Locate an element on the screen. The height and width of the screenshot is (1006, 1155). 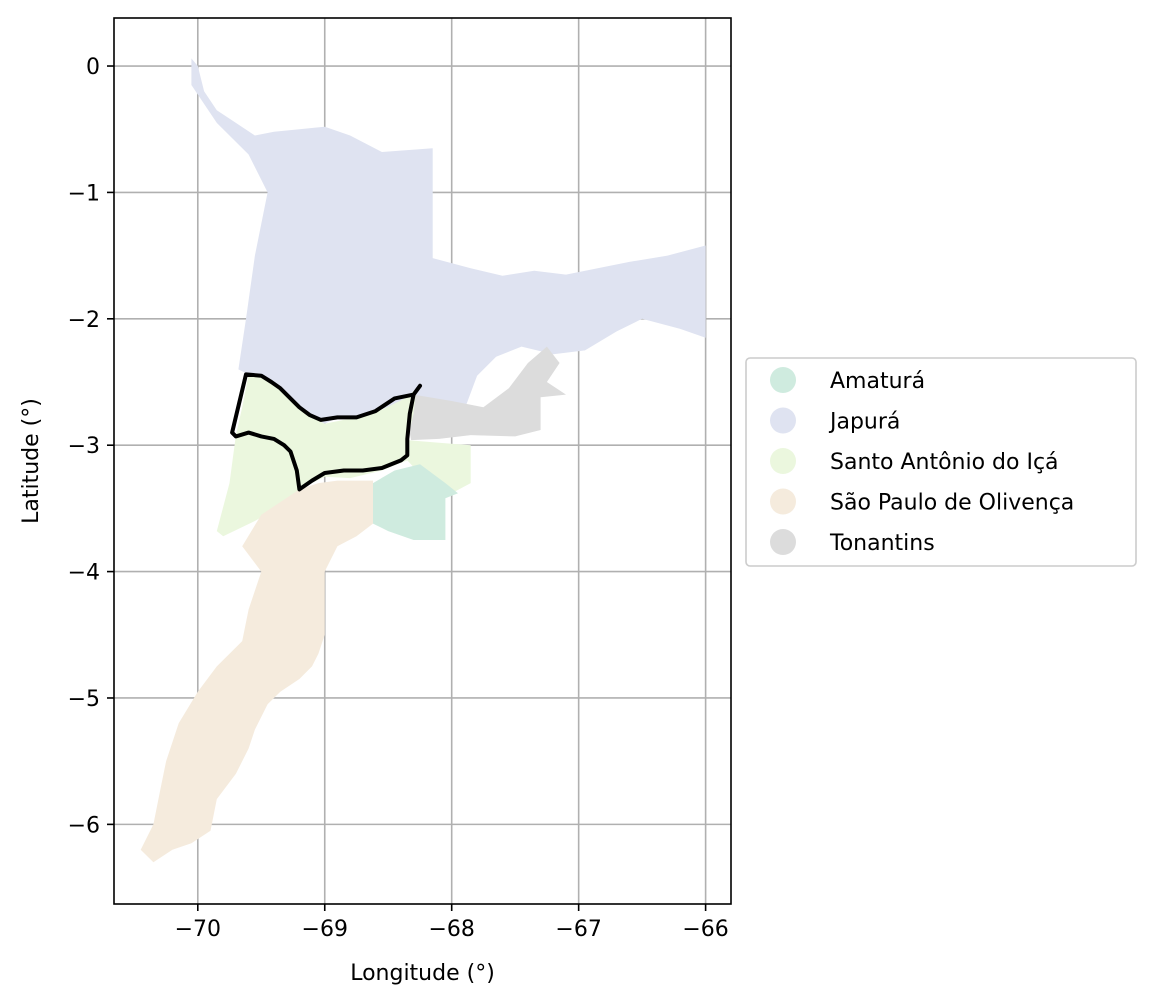
region-santo-antonio-do-ica is located at coordinates (343, 455).